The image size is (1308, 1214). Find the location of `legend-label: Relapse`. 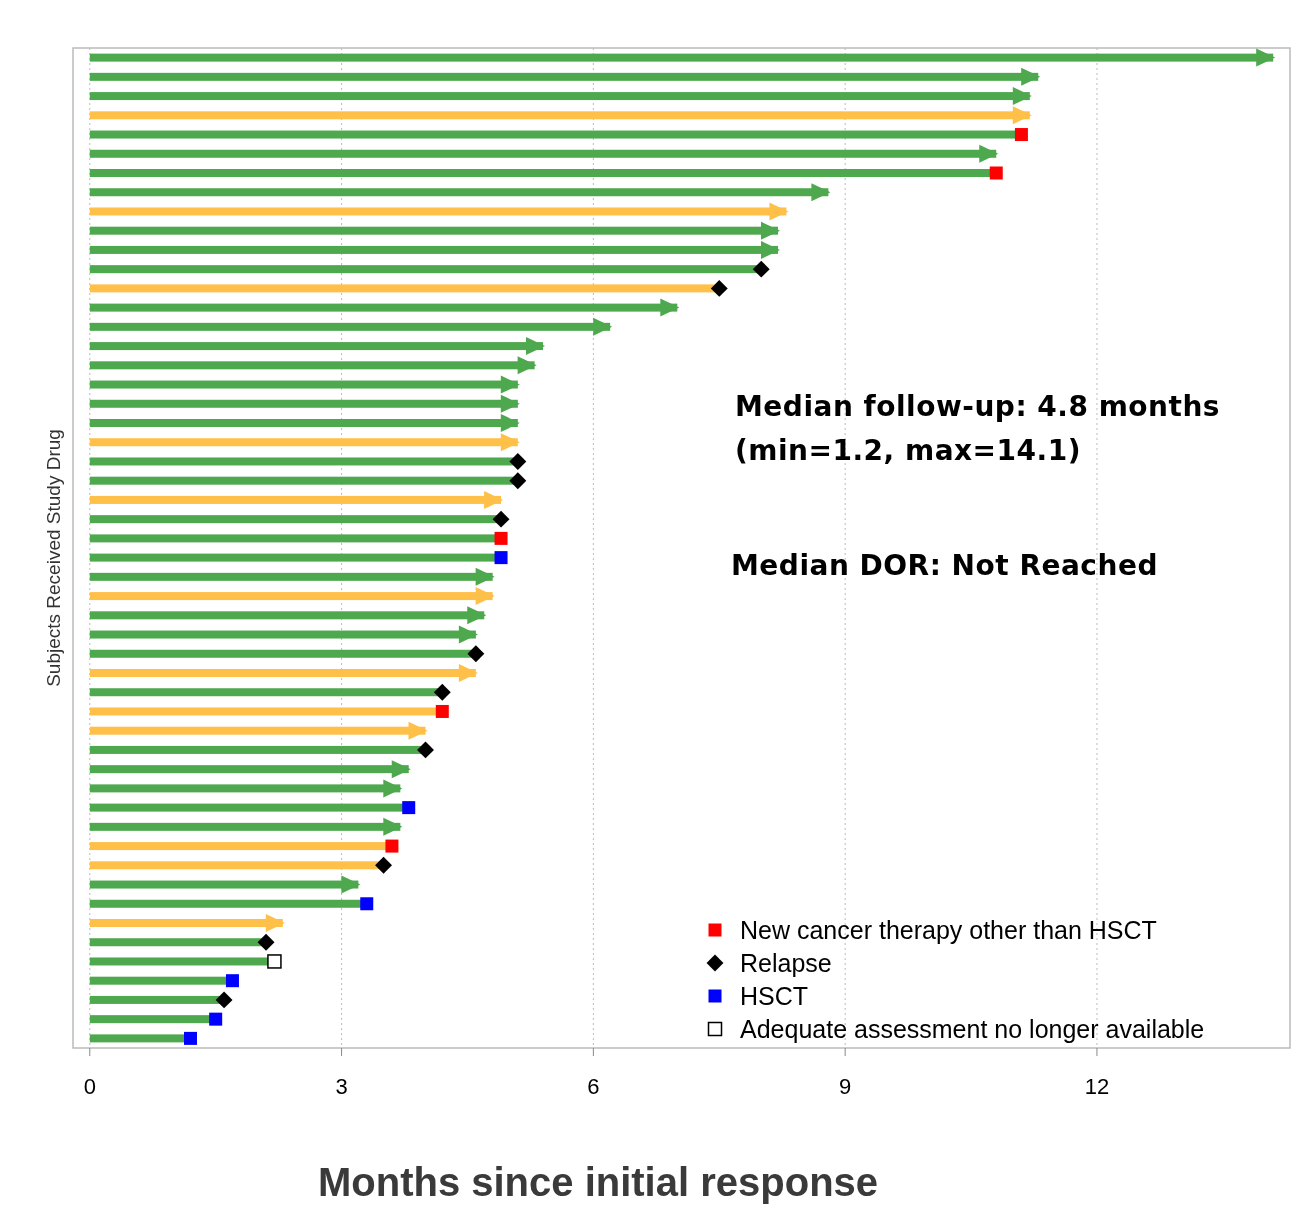

legend-label: Relapse is located at coordinates (786, 963).